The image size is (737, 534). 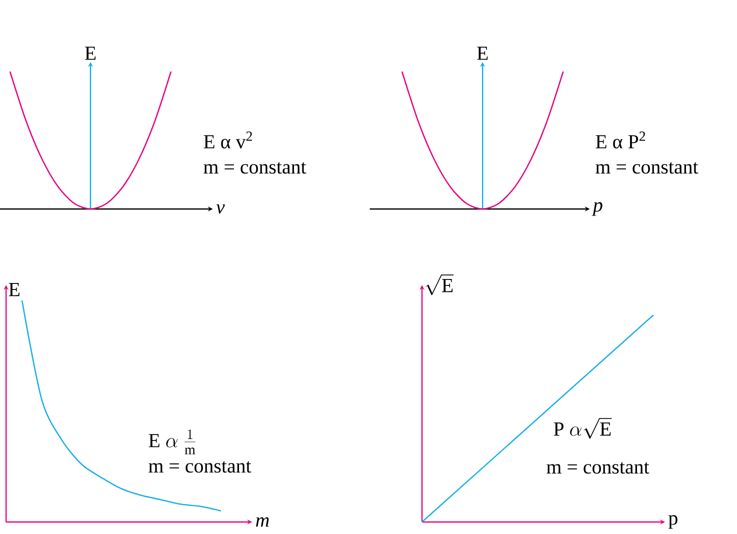 I want to click on text: E α P$^{2}$, so click(x=621, y=140).